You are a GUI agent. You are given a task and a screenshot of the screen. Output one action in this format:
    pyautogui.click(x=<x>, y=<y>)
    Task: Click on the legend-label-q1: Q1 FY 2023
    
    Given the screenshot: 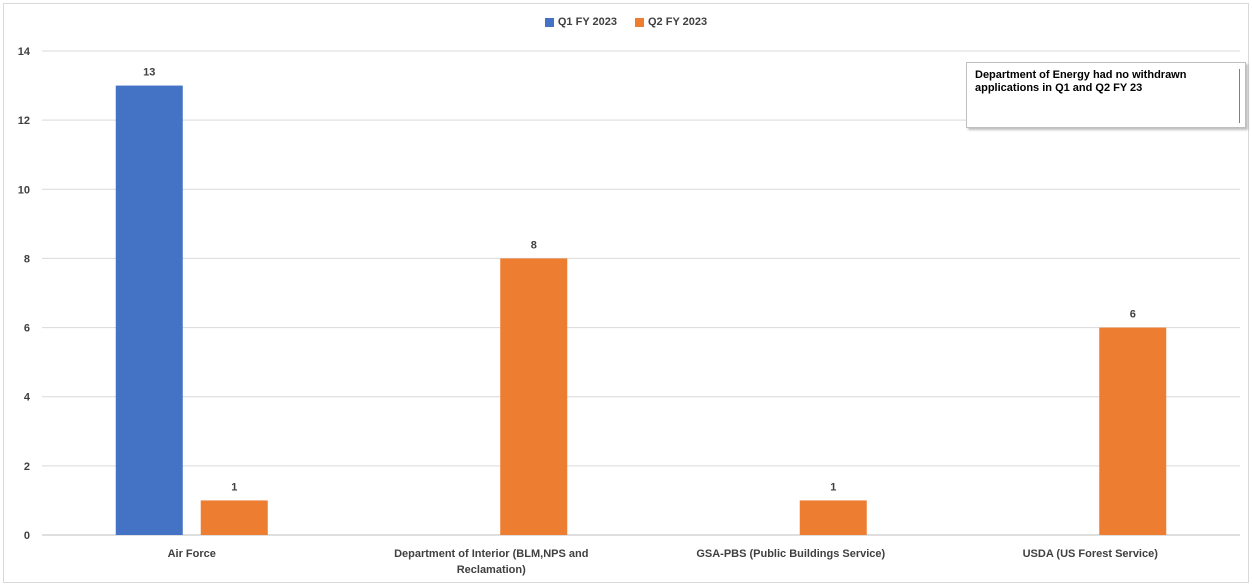 What is the action you would take?
    pyautogui.click(x=587, y=22)
    